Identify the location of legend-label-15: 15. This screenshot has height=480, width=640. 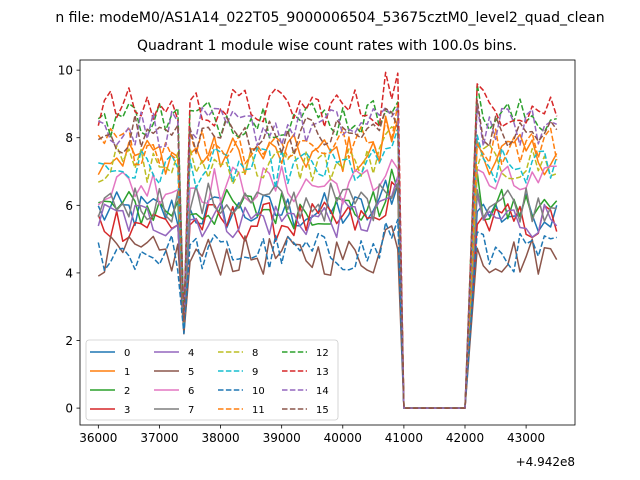
(322, 410).